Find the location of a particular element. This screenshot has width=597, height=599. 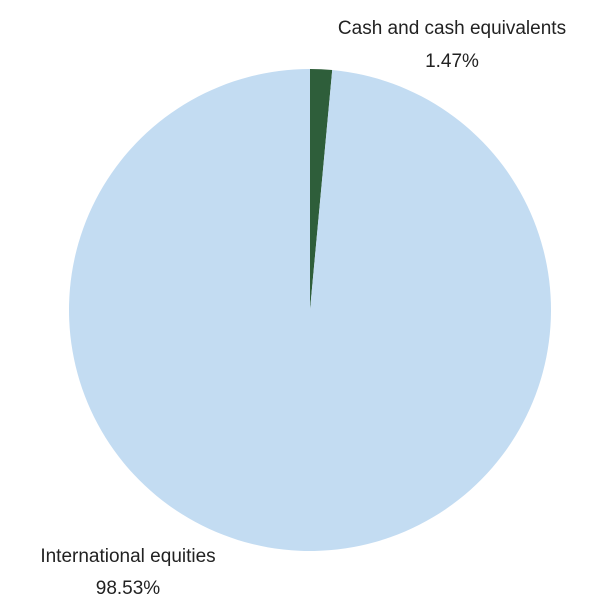

slice-label-international-equities: International equities is located at coordinates (127, 556).